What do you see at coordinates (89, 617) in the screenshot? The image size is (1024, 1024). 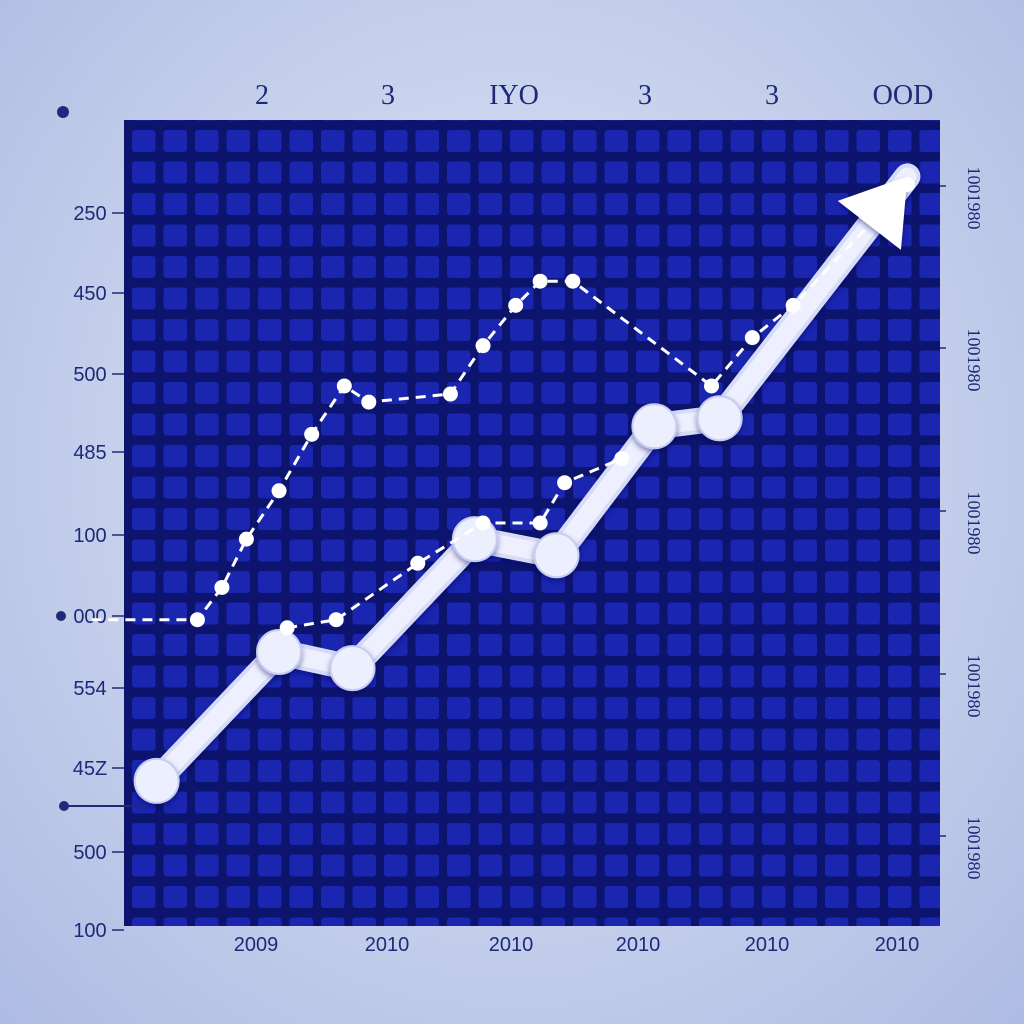 I see `y-tick-label: 000` at bounding box center [89, 617].